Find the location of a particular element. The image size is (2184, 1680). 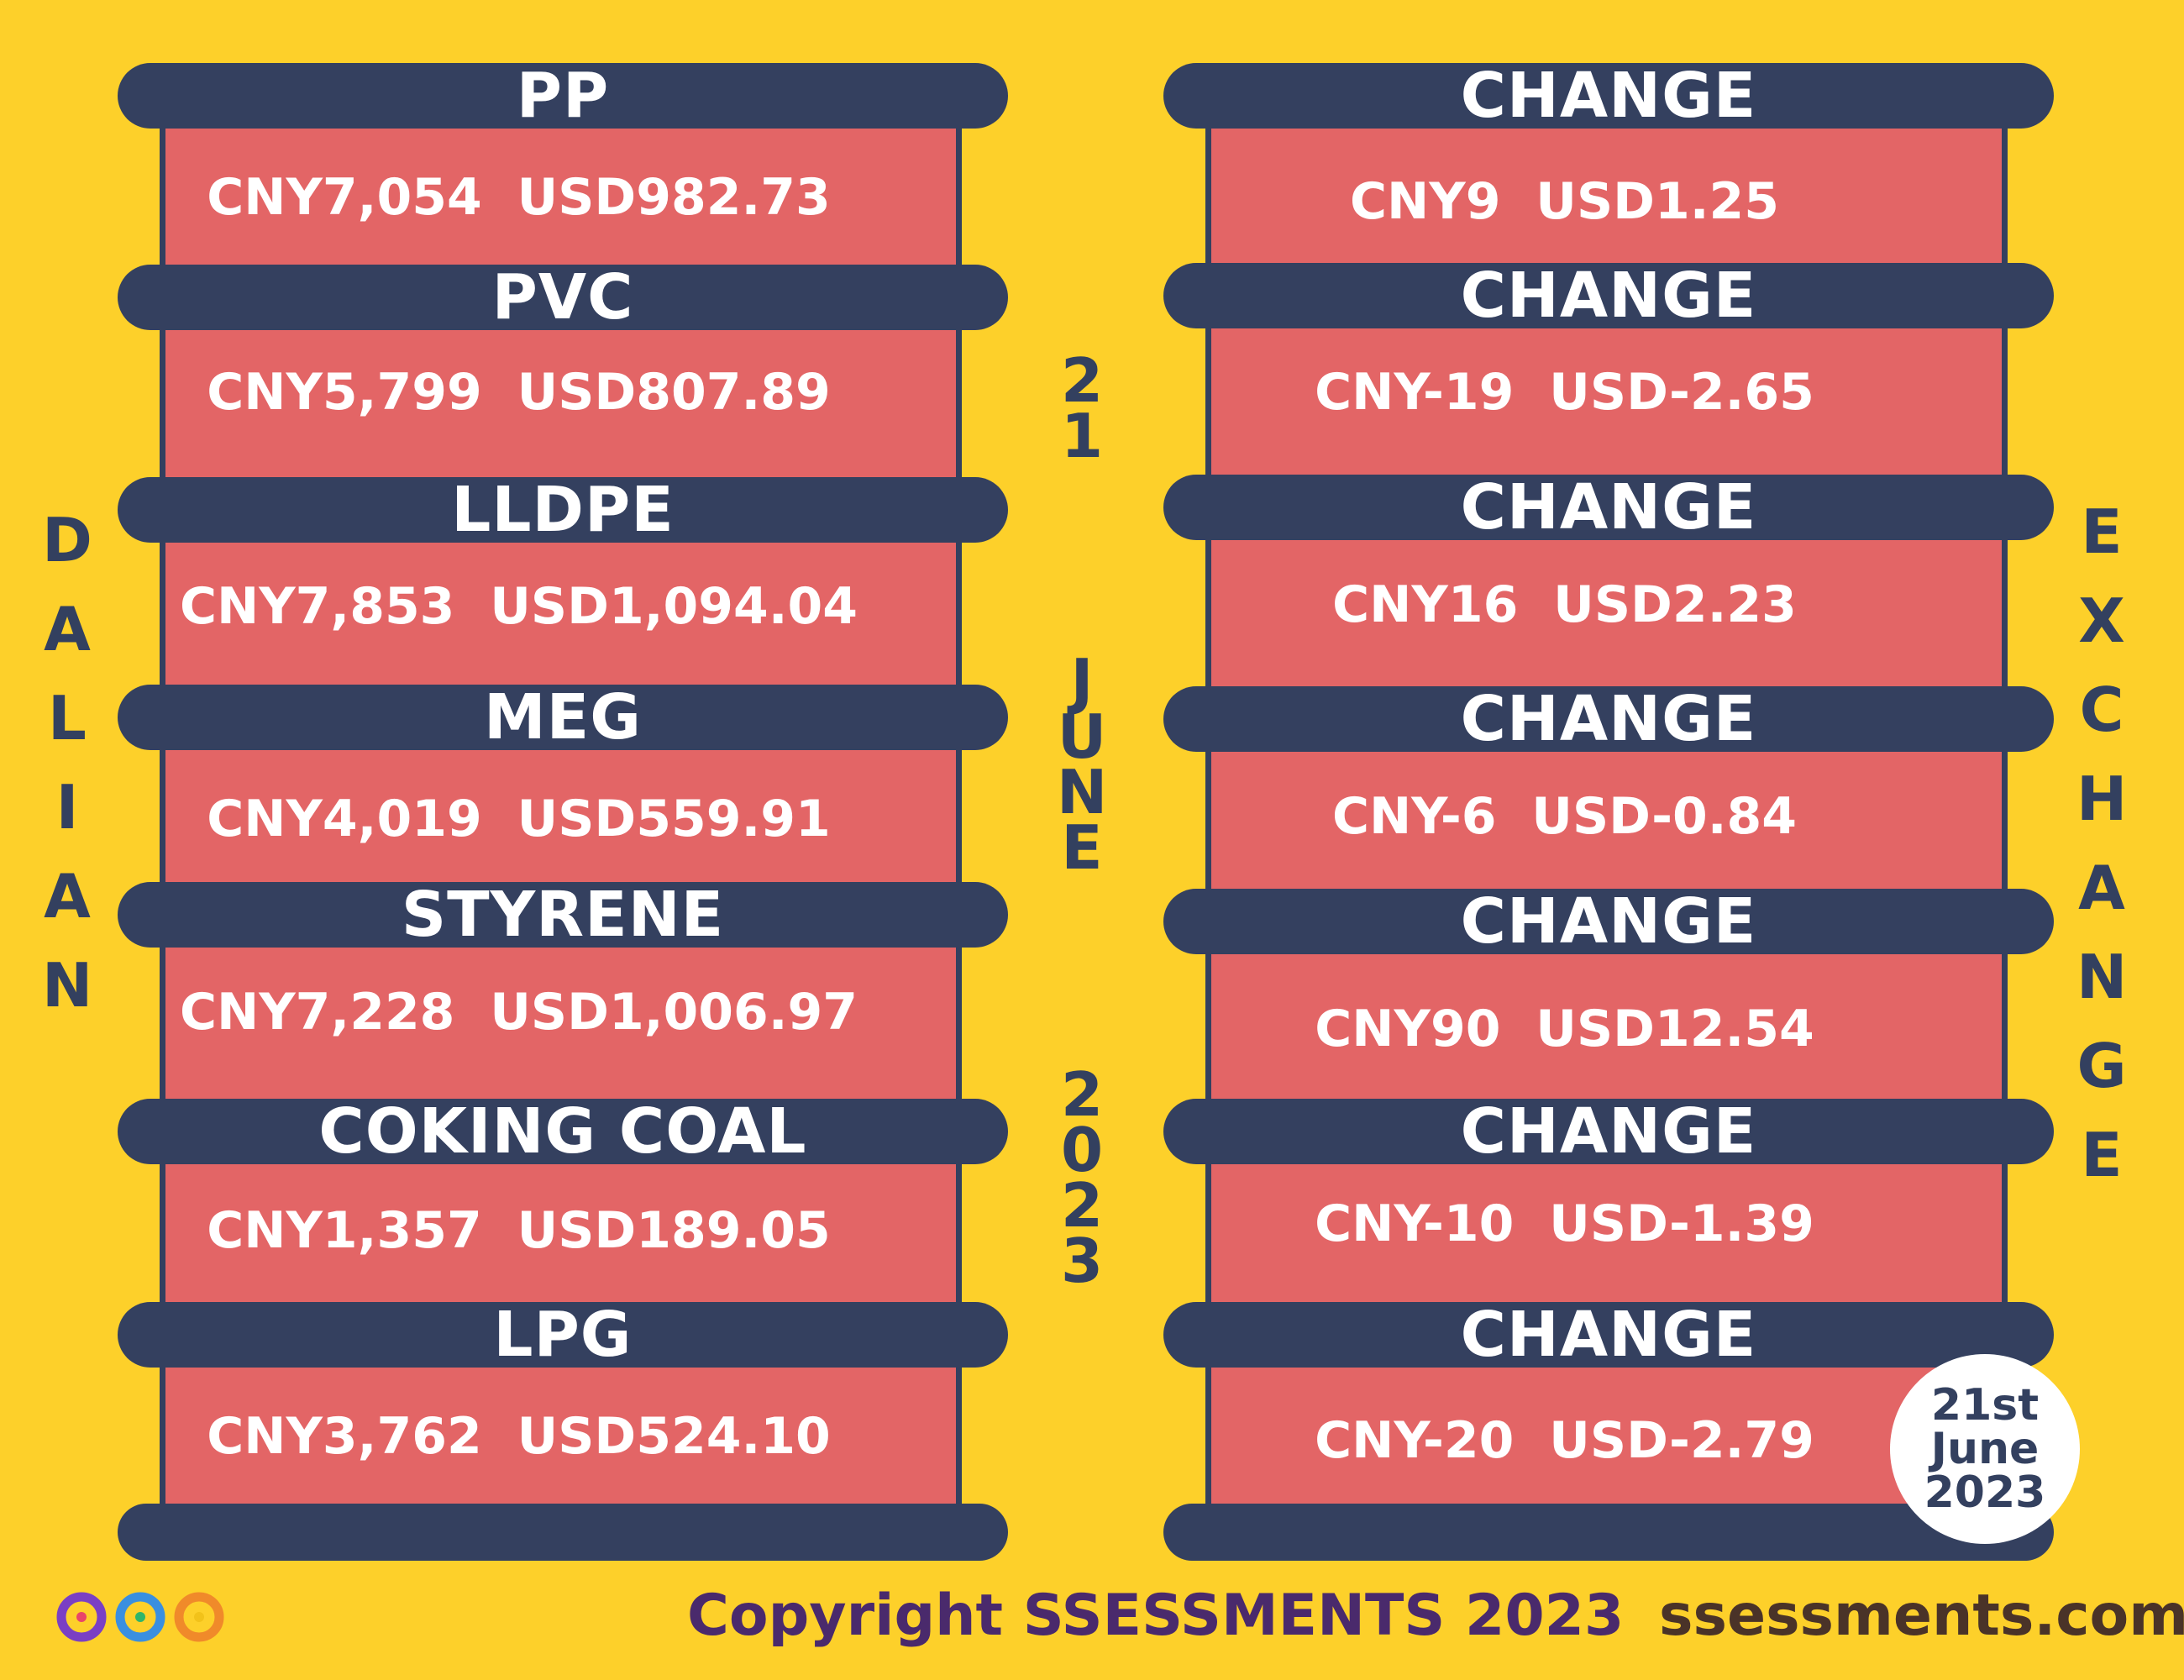

date-badge-day: 21st is located at coordinates (1985, 1405).